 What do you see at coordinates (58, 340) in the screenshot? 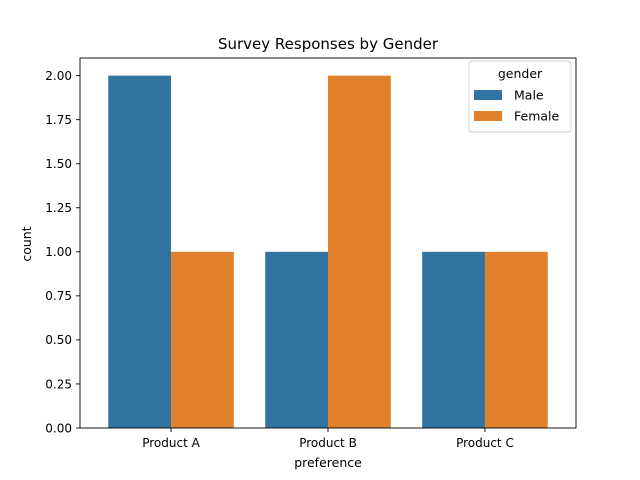
I see `y-tick-label: 0.50` at bounding box center [58, 340].